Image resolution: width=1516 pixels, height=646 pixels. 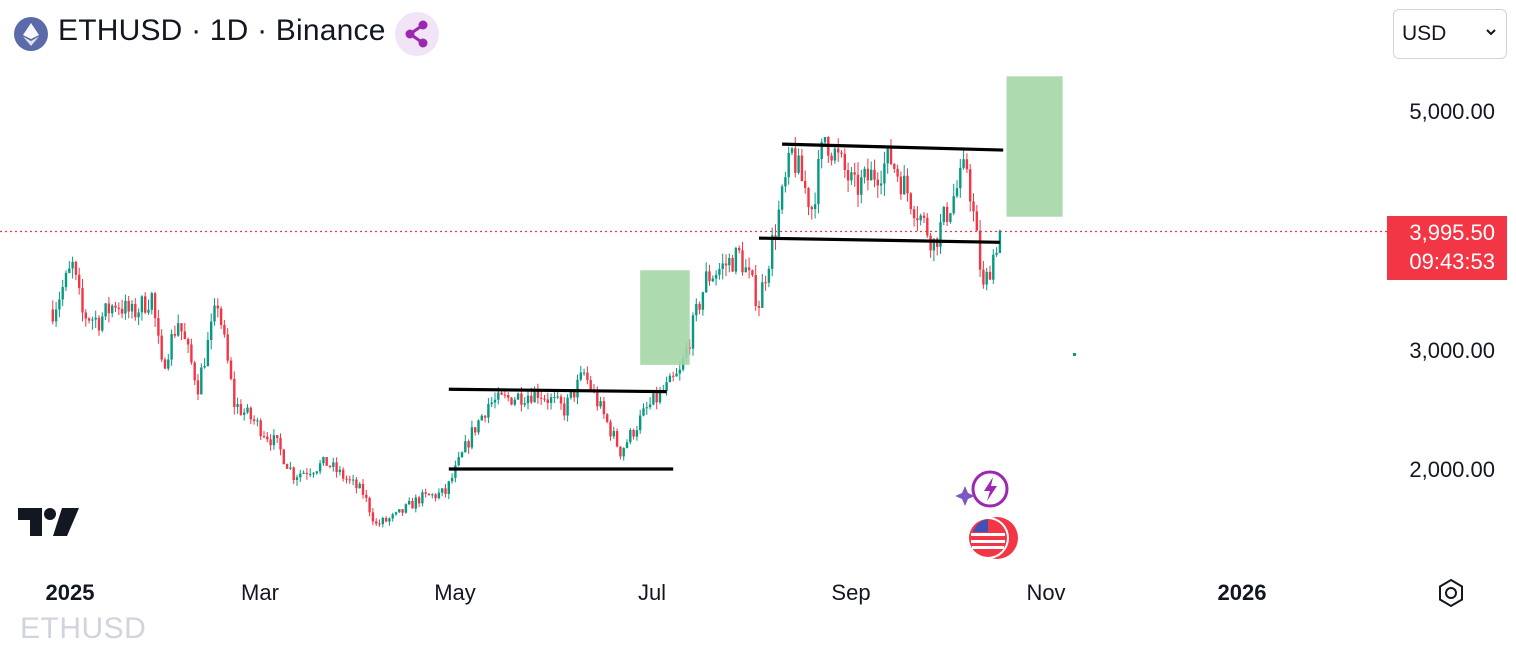 I want to click on us-flag-event-icon, so click(x=994, y=538).